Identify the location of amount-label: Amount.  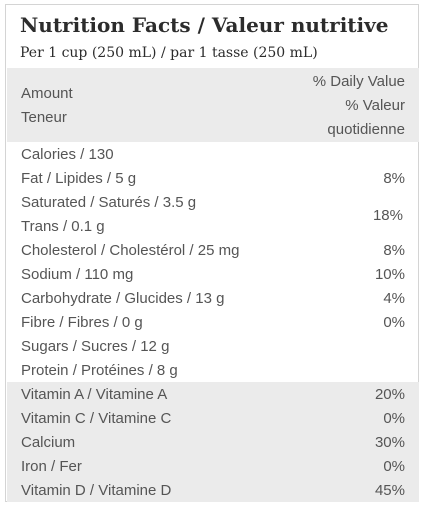
(47, 93).